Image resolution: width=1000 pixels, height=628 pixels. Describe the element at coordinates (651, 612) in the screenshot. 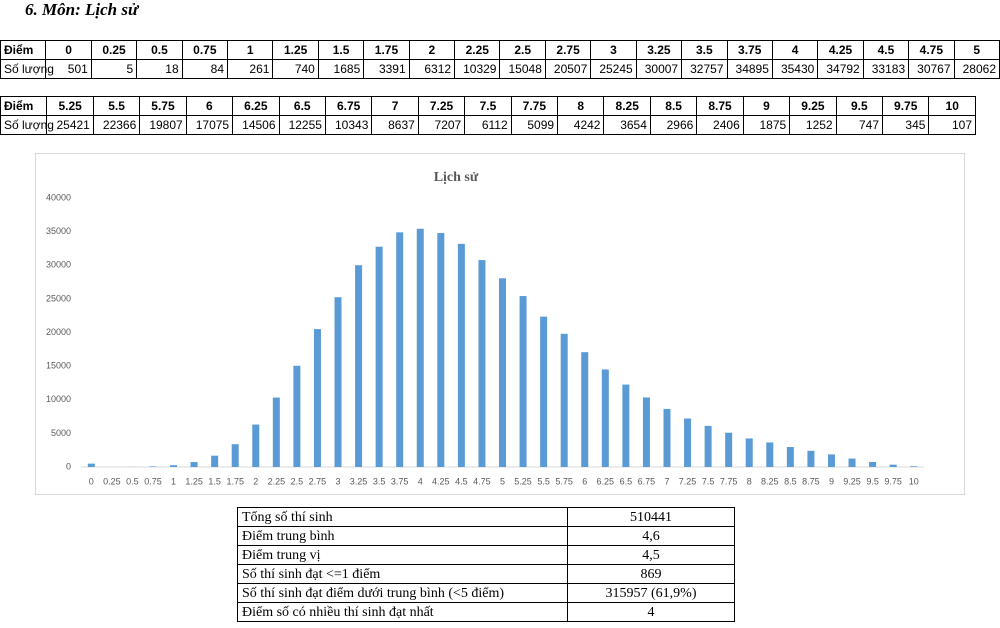

I see `summary-value: 4` at that location.